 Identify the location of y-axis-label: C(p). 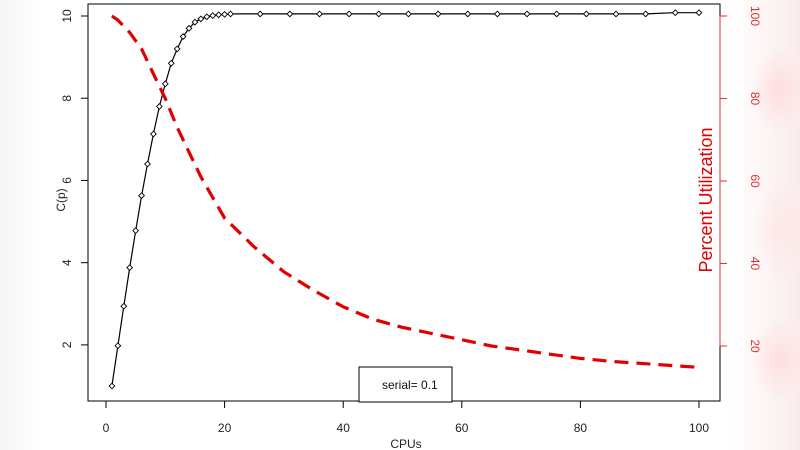
(61, 199).